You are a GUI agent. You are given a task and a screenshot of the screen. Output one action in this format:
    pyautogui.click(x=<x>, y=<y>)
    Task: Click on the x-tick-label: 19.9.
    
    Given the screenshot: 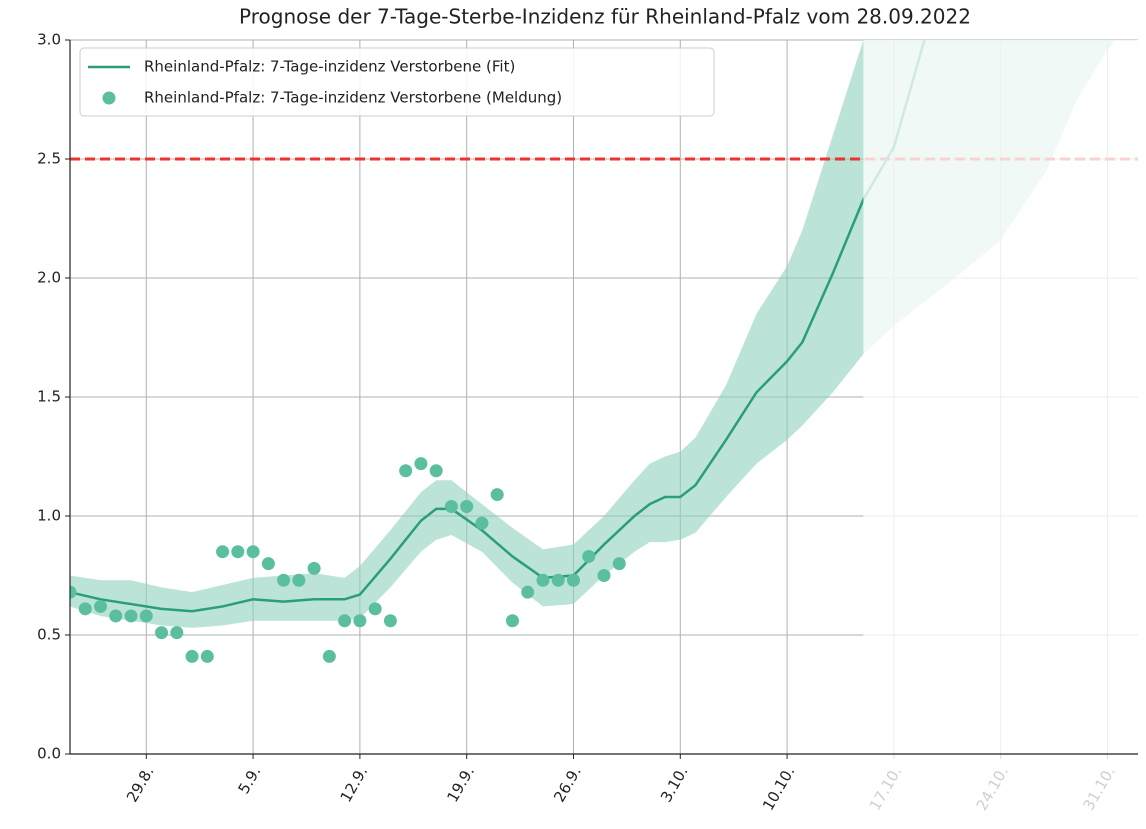 What is the action you would take?
    pyautogui.click(x=460, y=784)
    